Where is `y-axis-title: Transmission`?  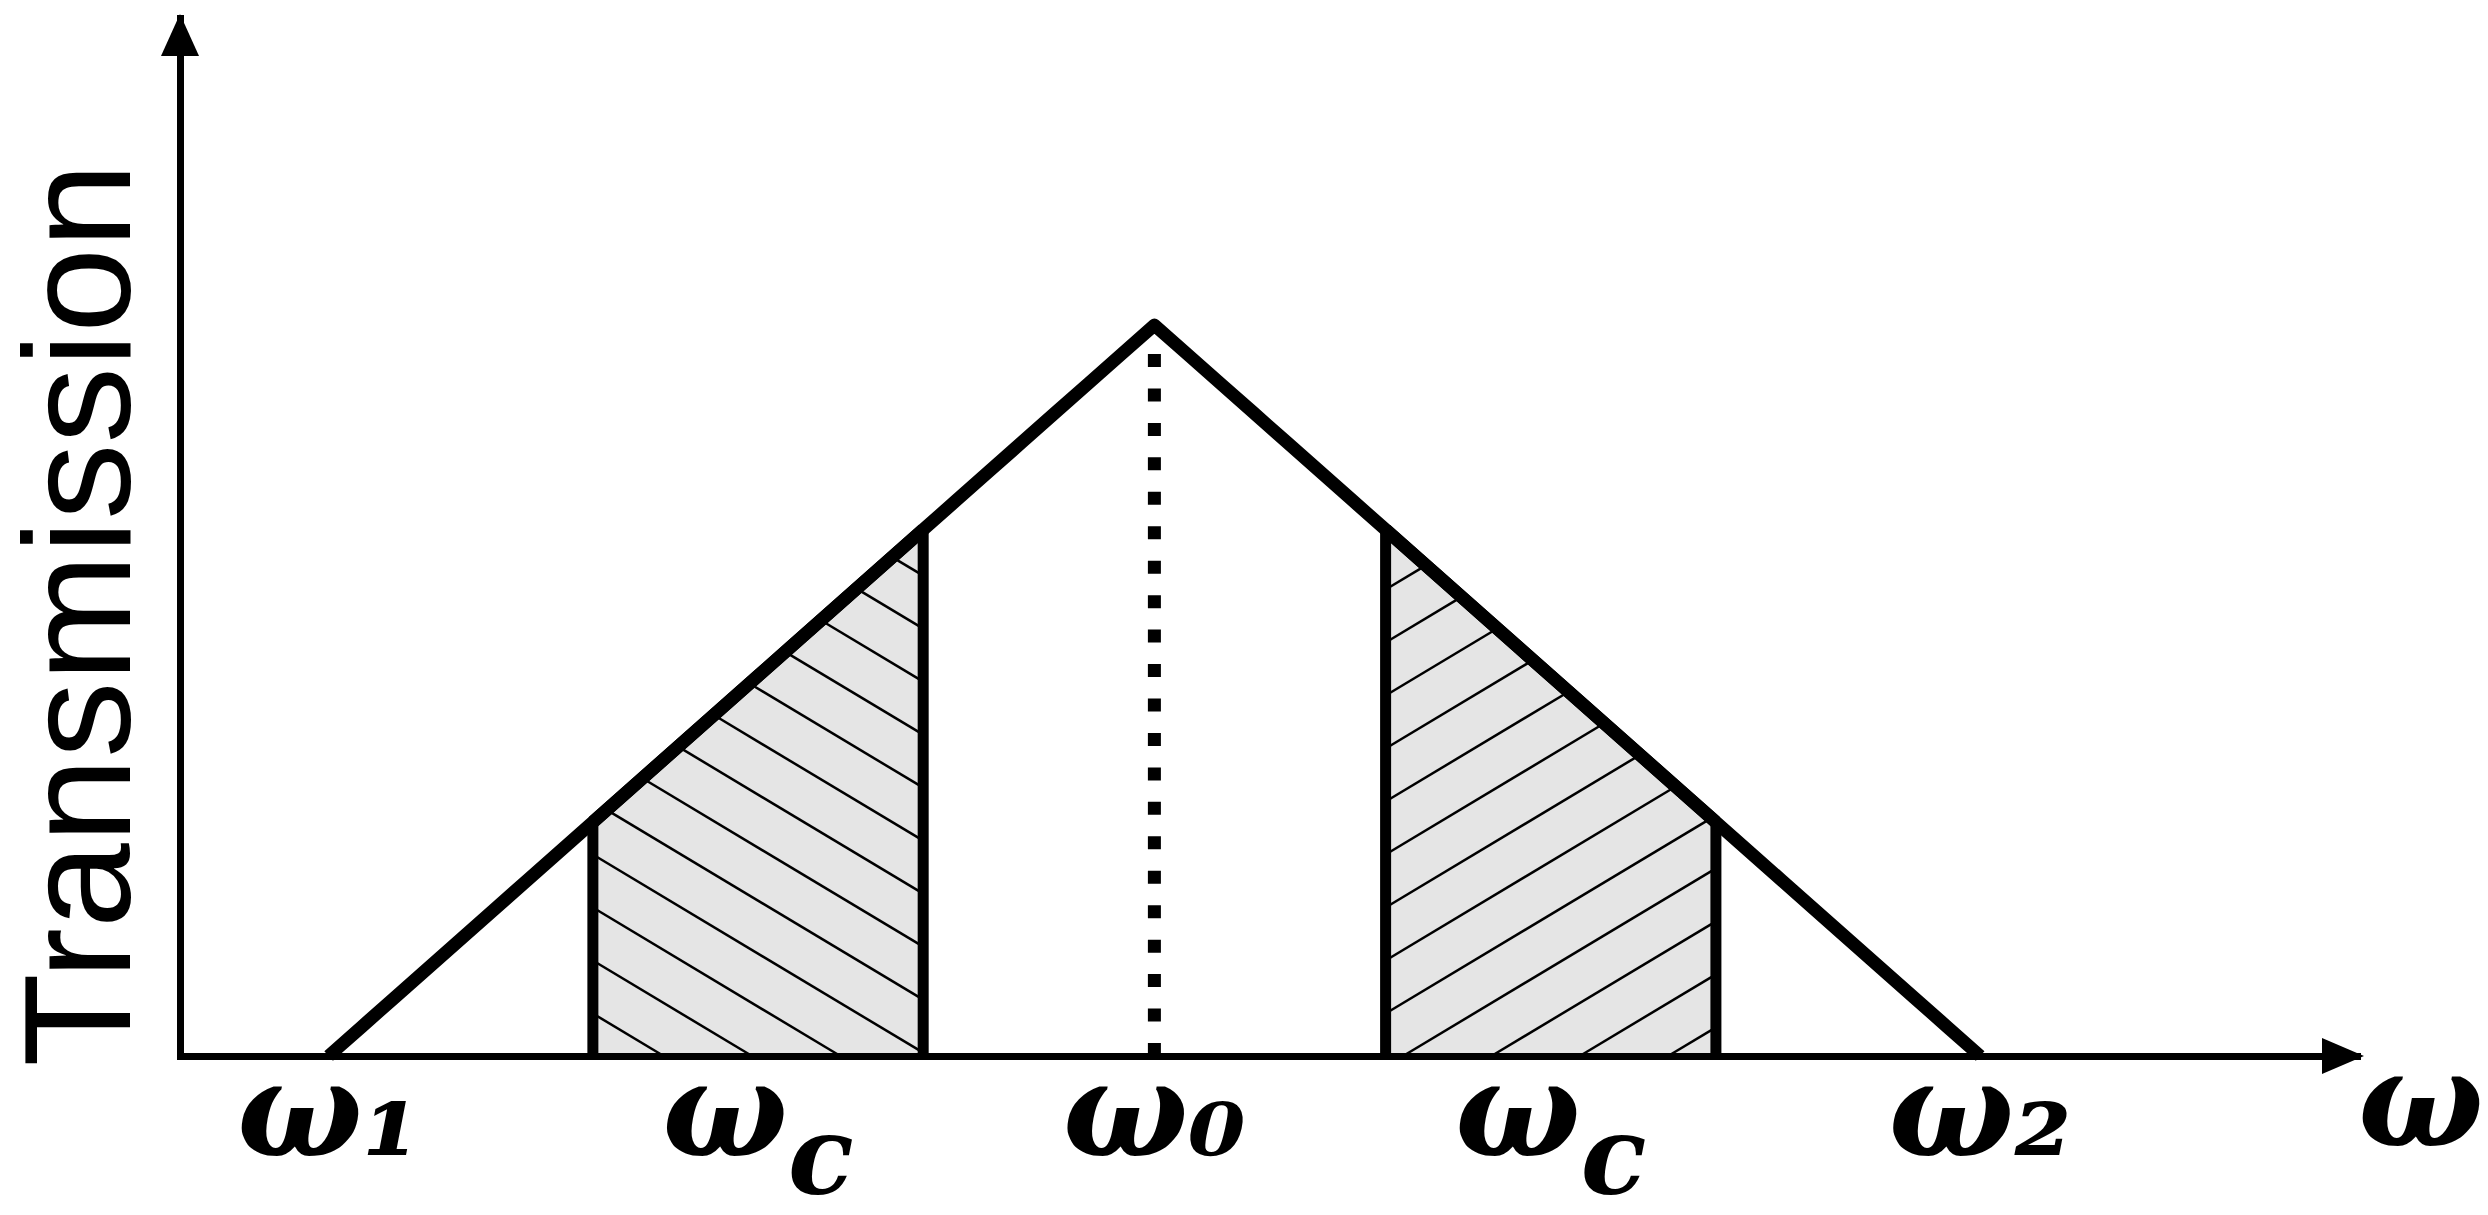 y-axis-title: Transmission is located at coordinates (81, 614).